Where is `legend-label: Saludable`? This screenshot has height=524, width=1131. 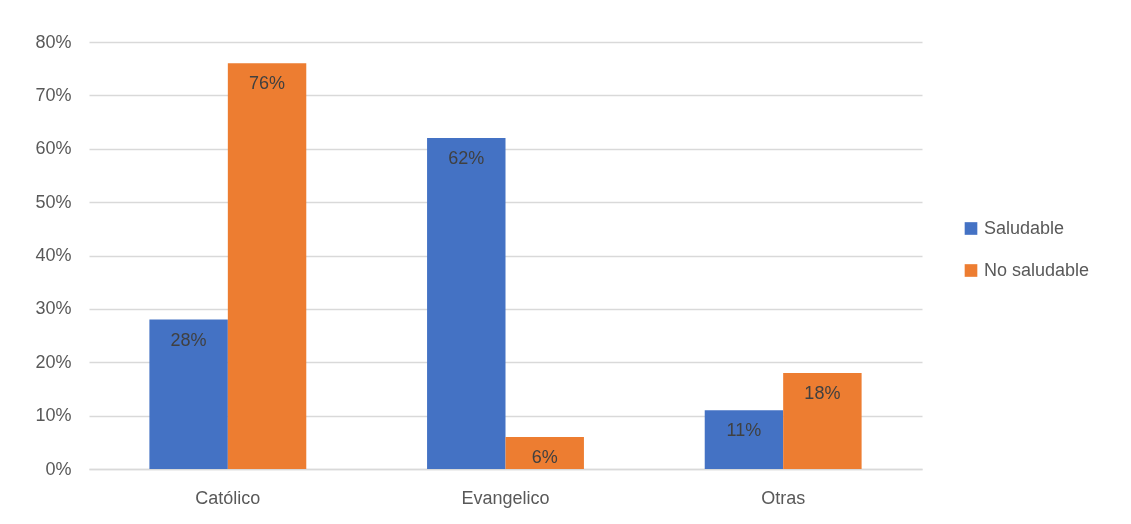 legend-label: Saludable is located at coordinates (1024, 227).